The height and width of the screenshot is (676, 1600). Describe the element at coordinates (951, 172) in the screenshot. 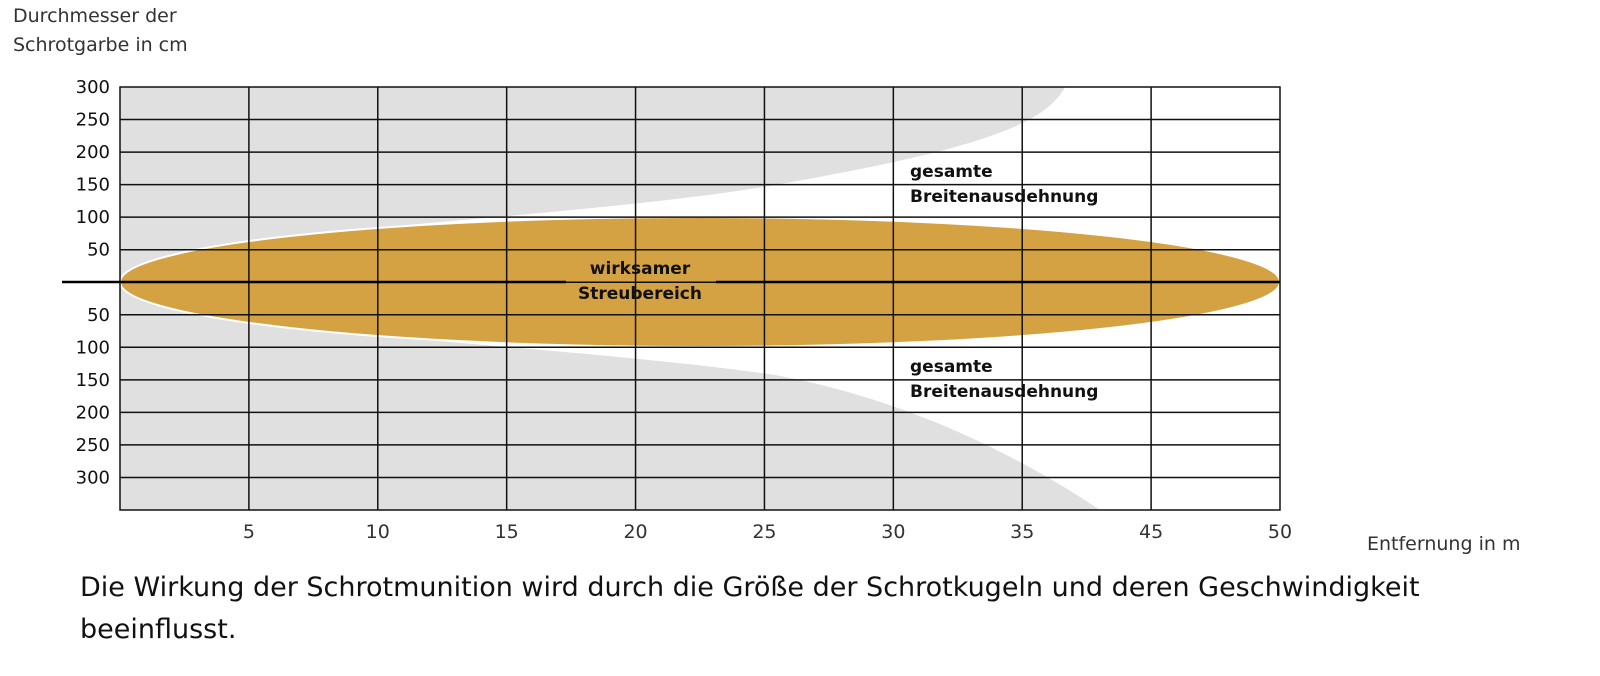

I see `total-upper-label-line-1: gesamte` at that location.